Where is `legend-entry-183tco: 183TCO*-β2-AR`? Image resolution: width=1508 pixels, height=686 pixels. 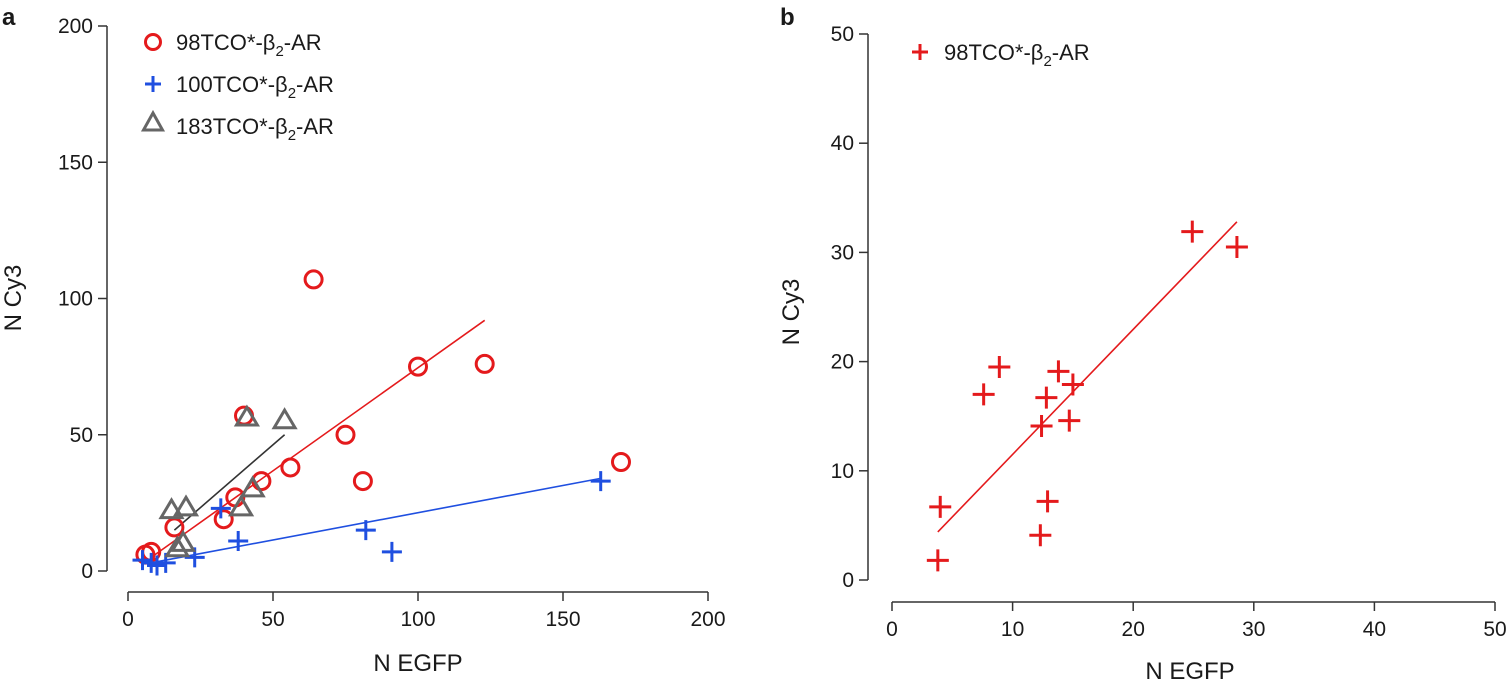 legend-entry-183tco: 183TCO*-β2-AR is located at coordinates (237, 126).